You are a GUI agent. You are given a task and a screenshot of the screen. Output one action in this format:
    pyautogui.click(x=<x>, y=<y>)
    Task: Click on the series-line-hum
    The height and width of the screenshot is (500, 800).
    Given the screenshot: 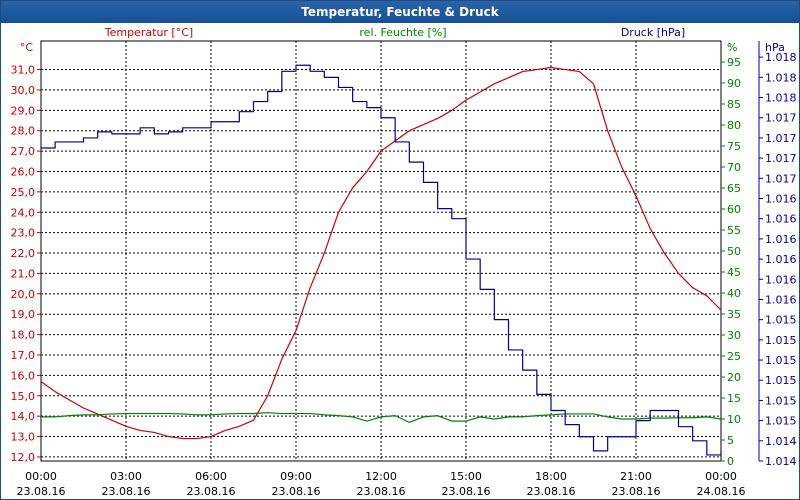 What is the action you would take?
    pyautogui.click(x=381, y=417)
    